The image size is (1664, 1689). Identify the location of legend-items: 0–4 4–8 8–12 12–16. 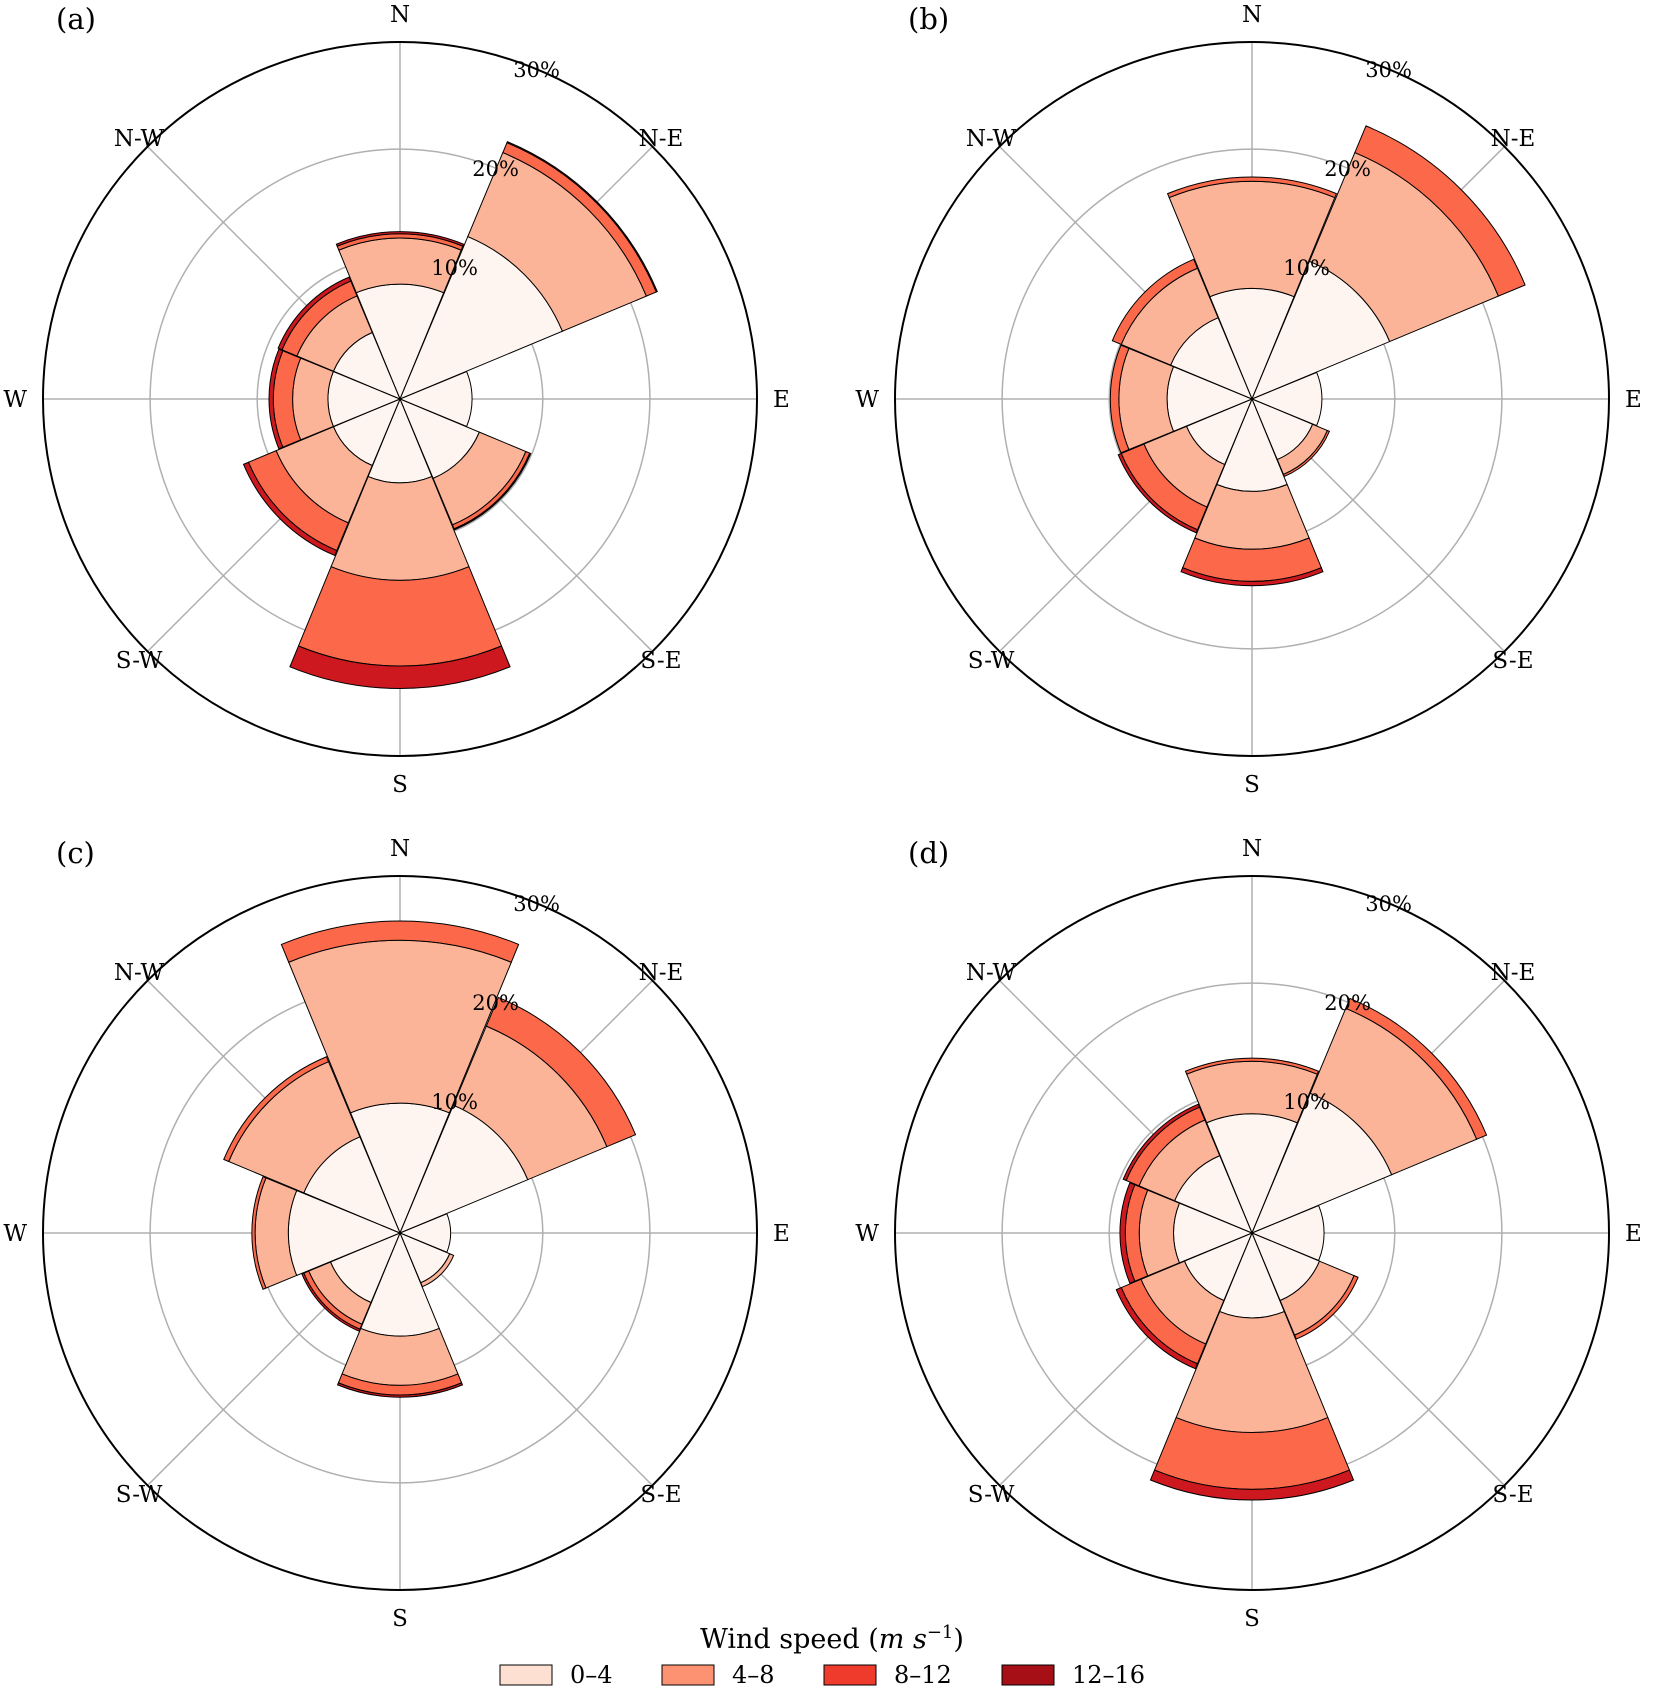
(822, 1675).